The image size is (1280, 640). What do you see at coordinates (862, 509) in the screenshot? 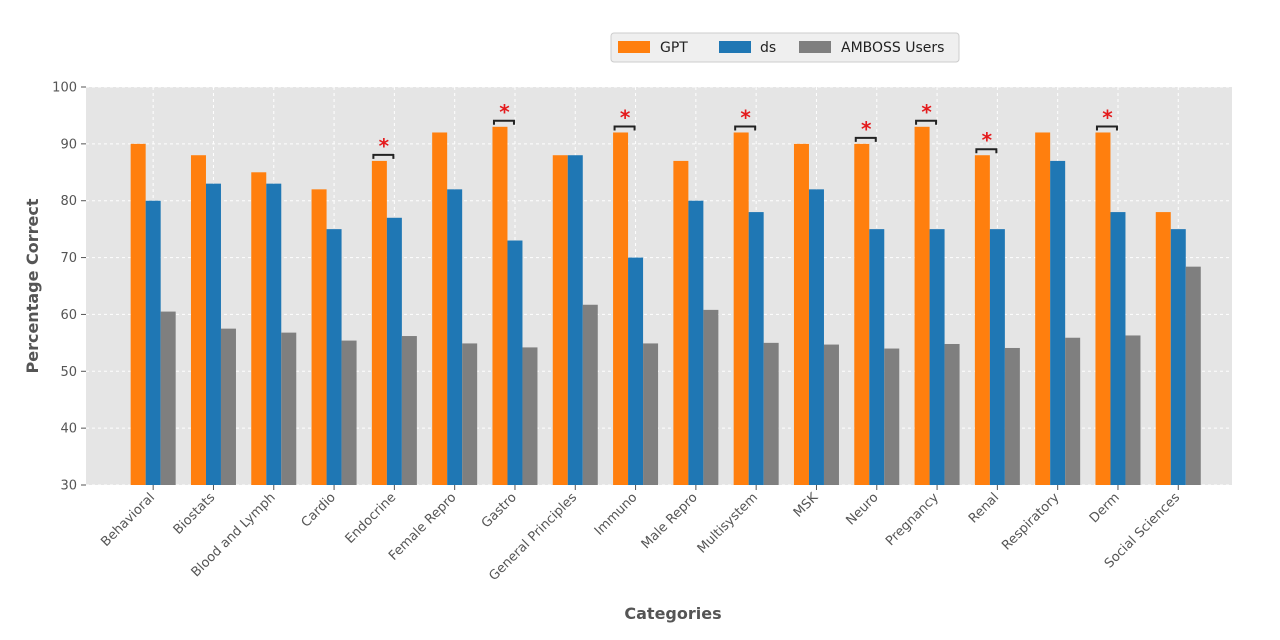
I see `x-tick-label: Neuro` at bounding box center [862, 509].